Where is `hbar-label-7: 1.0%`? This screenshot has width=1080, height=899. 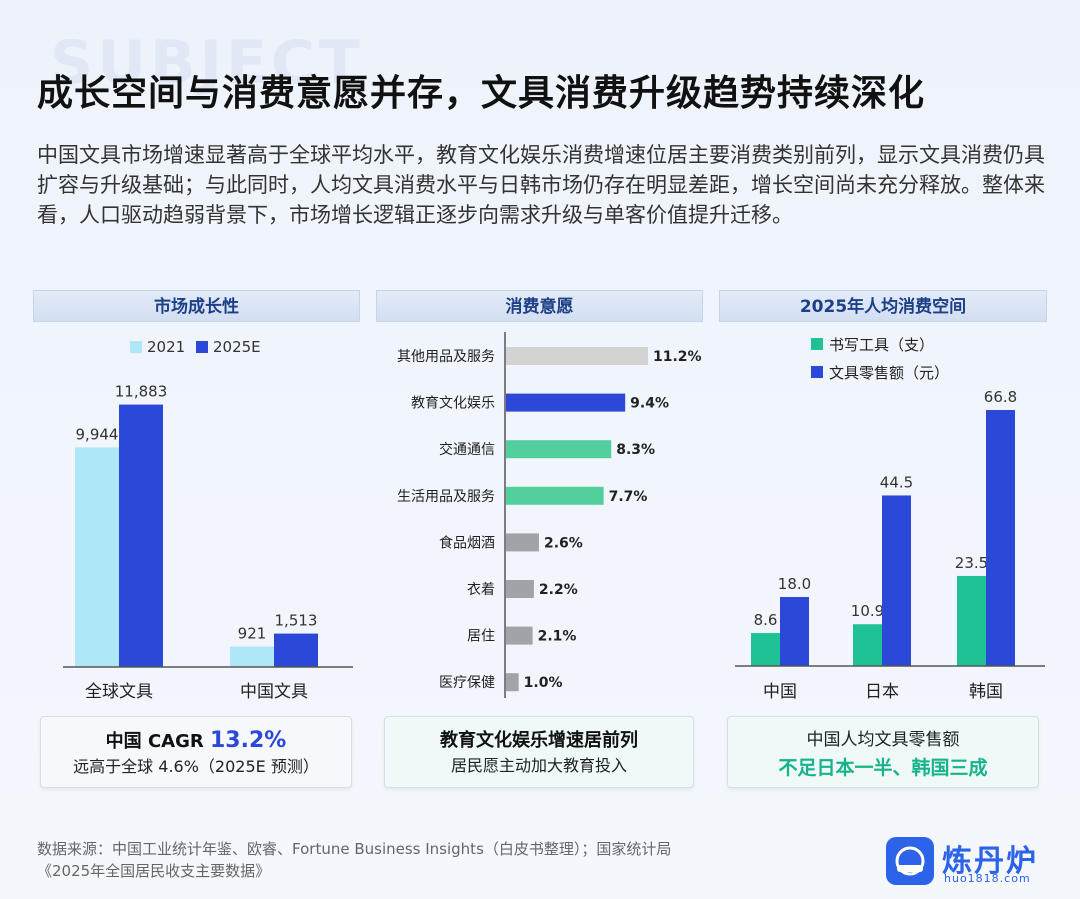
hbar-label-7: 1.0% is located at coordinates (543, 683).